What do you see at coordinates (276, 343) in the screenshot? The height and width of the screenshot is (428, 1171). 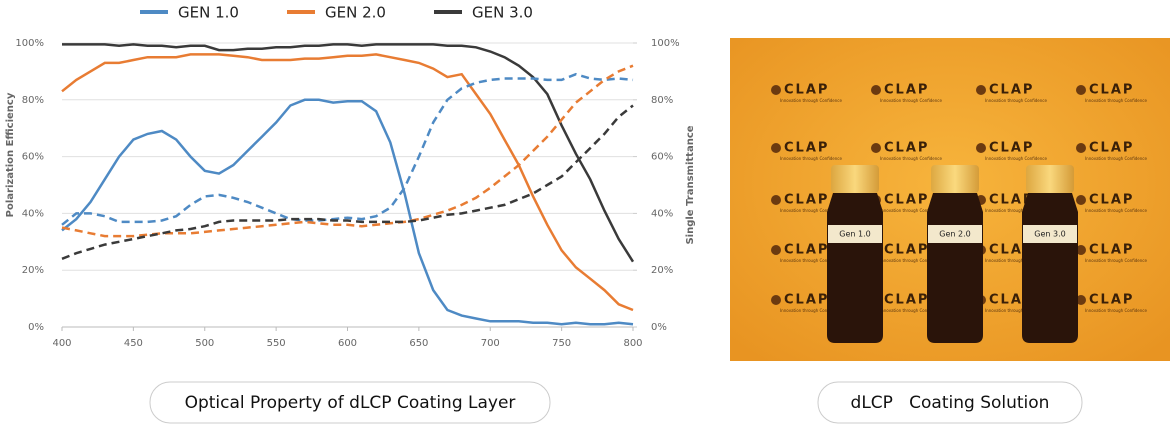 I see `x-tick-label: 550` at bounding box center [276, 343].